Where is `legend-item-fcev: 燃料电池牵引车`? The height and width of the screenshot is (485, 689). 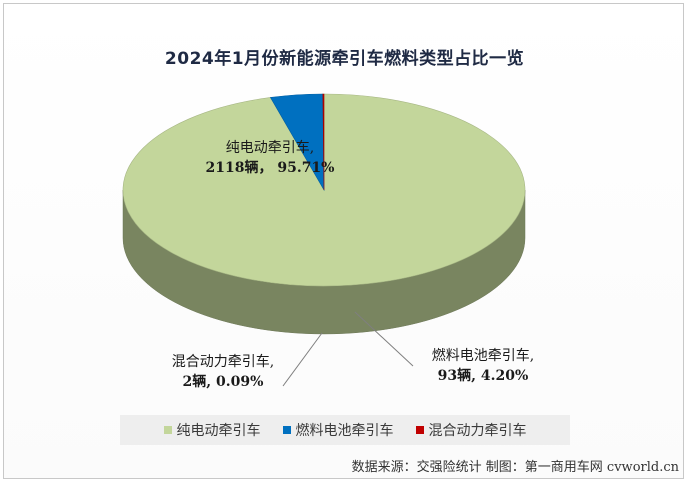
legend-item-fcev: 燃料电池牵引车 is located at coordinates (338, 430).